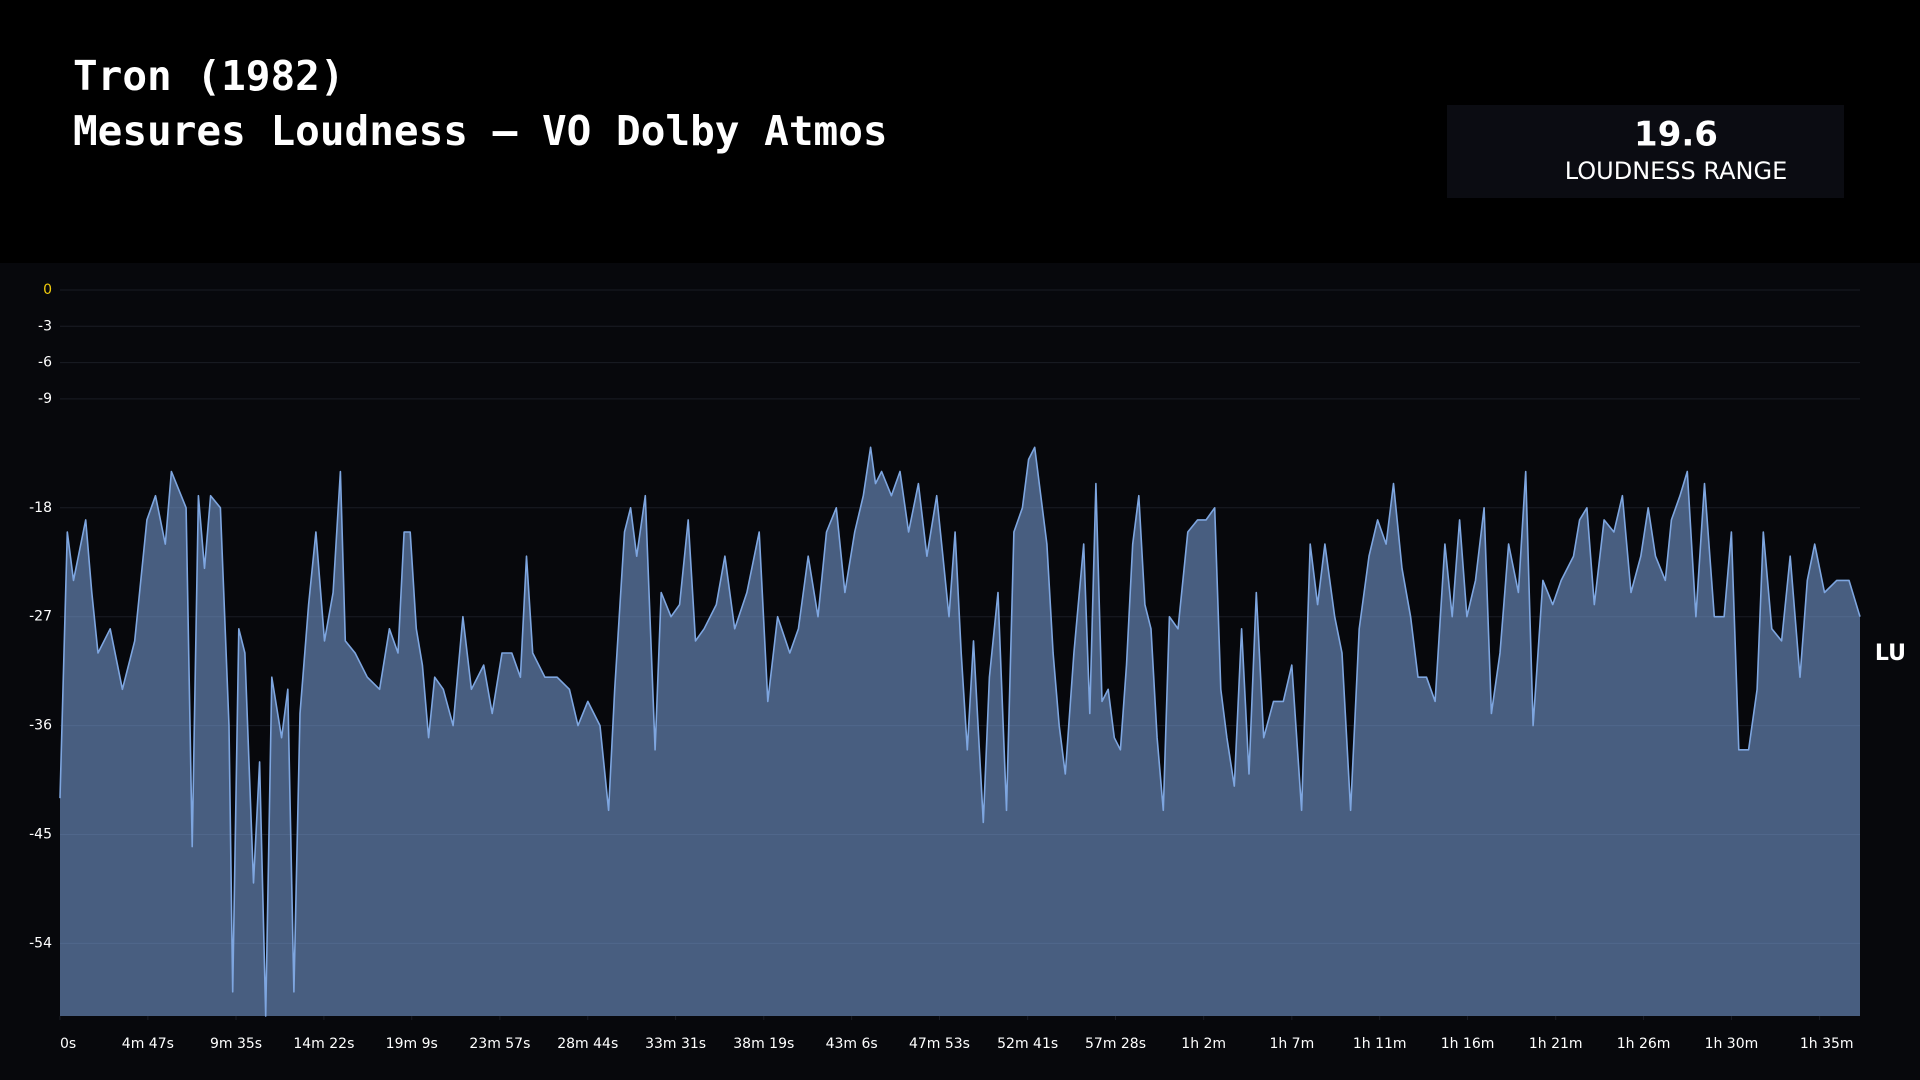 Image resolution: width=1920 pixels, height=1080 pixels. What do you see at coordinates (45, 326) in the screenshot?
I see `y-tick-label: -3` at bounding box center [45, 326].